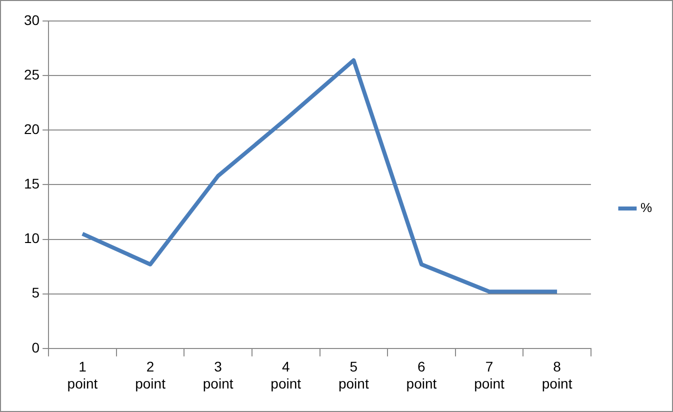 The width and height of the screenshot is (673, 412). I want to click on x-tick-label: 5 point, so click(353, 375).